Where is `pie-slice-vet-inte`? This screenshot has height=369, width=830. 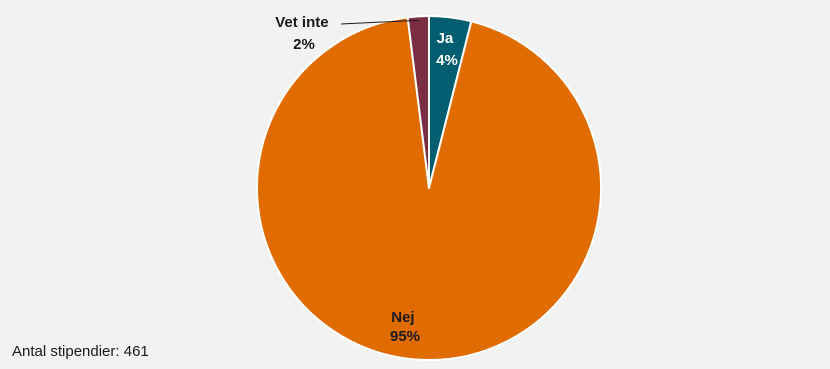 pie-slice-vet-inte is located at coordinates (418, 102).